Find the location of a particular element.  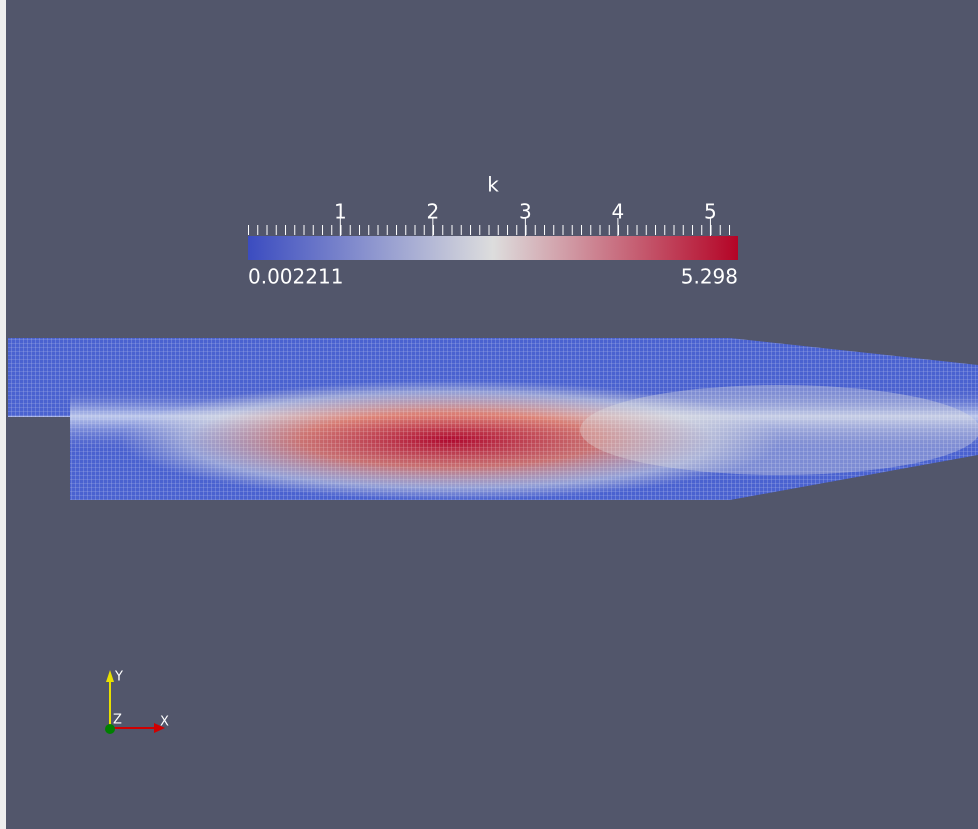

y-arrow is located at coordinates (110, 676).